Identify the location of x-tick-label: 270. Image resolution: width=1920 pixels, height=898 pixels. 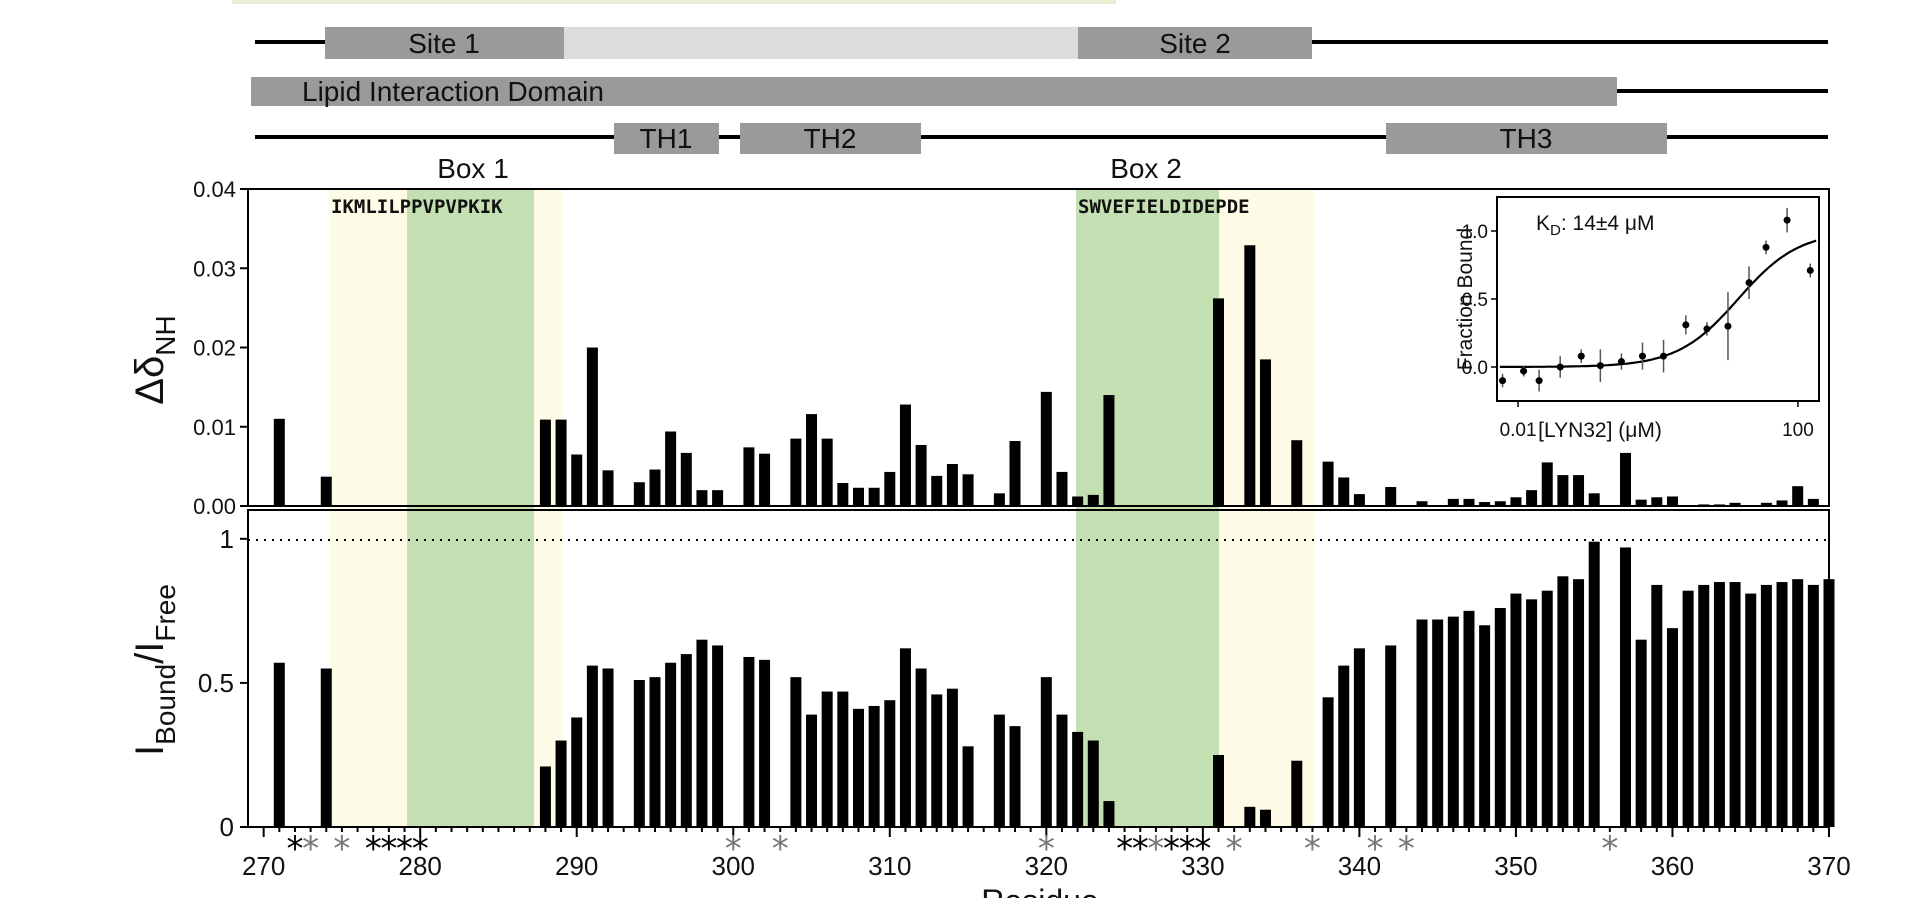
(263, 866).